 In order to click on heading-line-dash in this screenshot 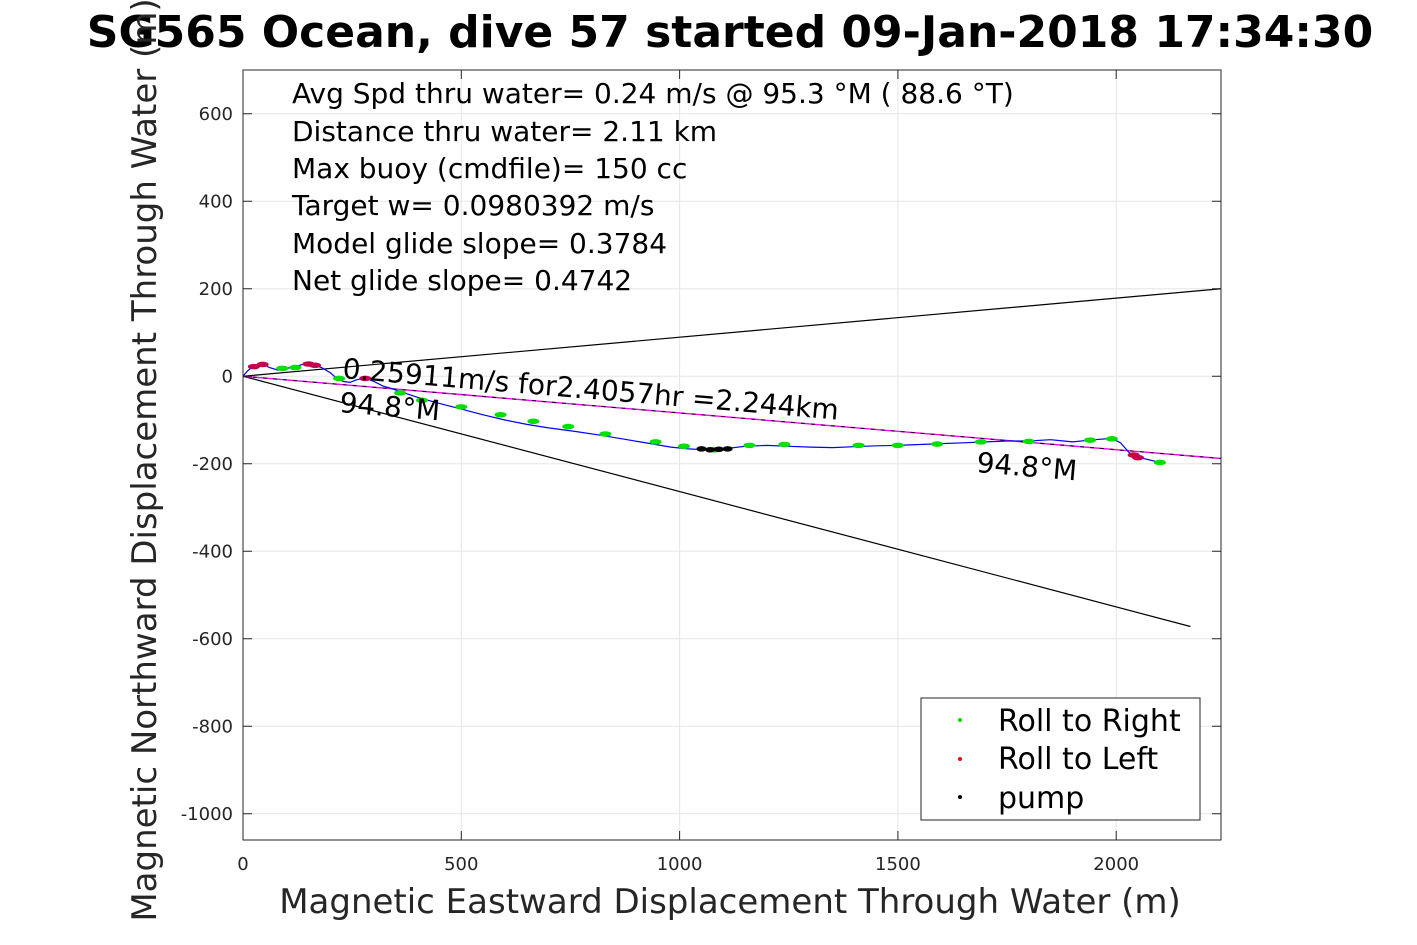, I will do `click(732, 417)`.